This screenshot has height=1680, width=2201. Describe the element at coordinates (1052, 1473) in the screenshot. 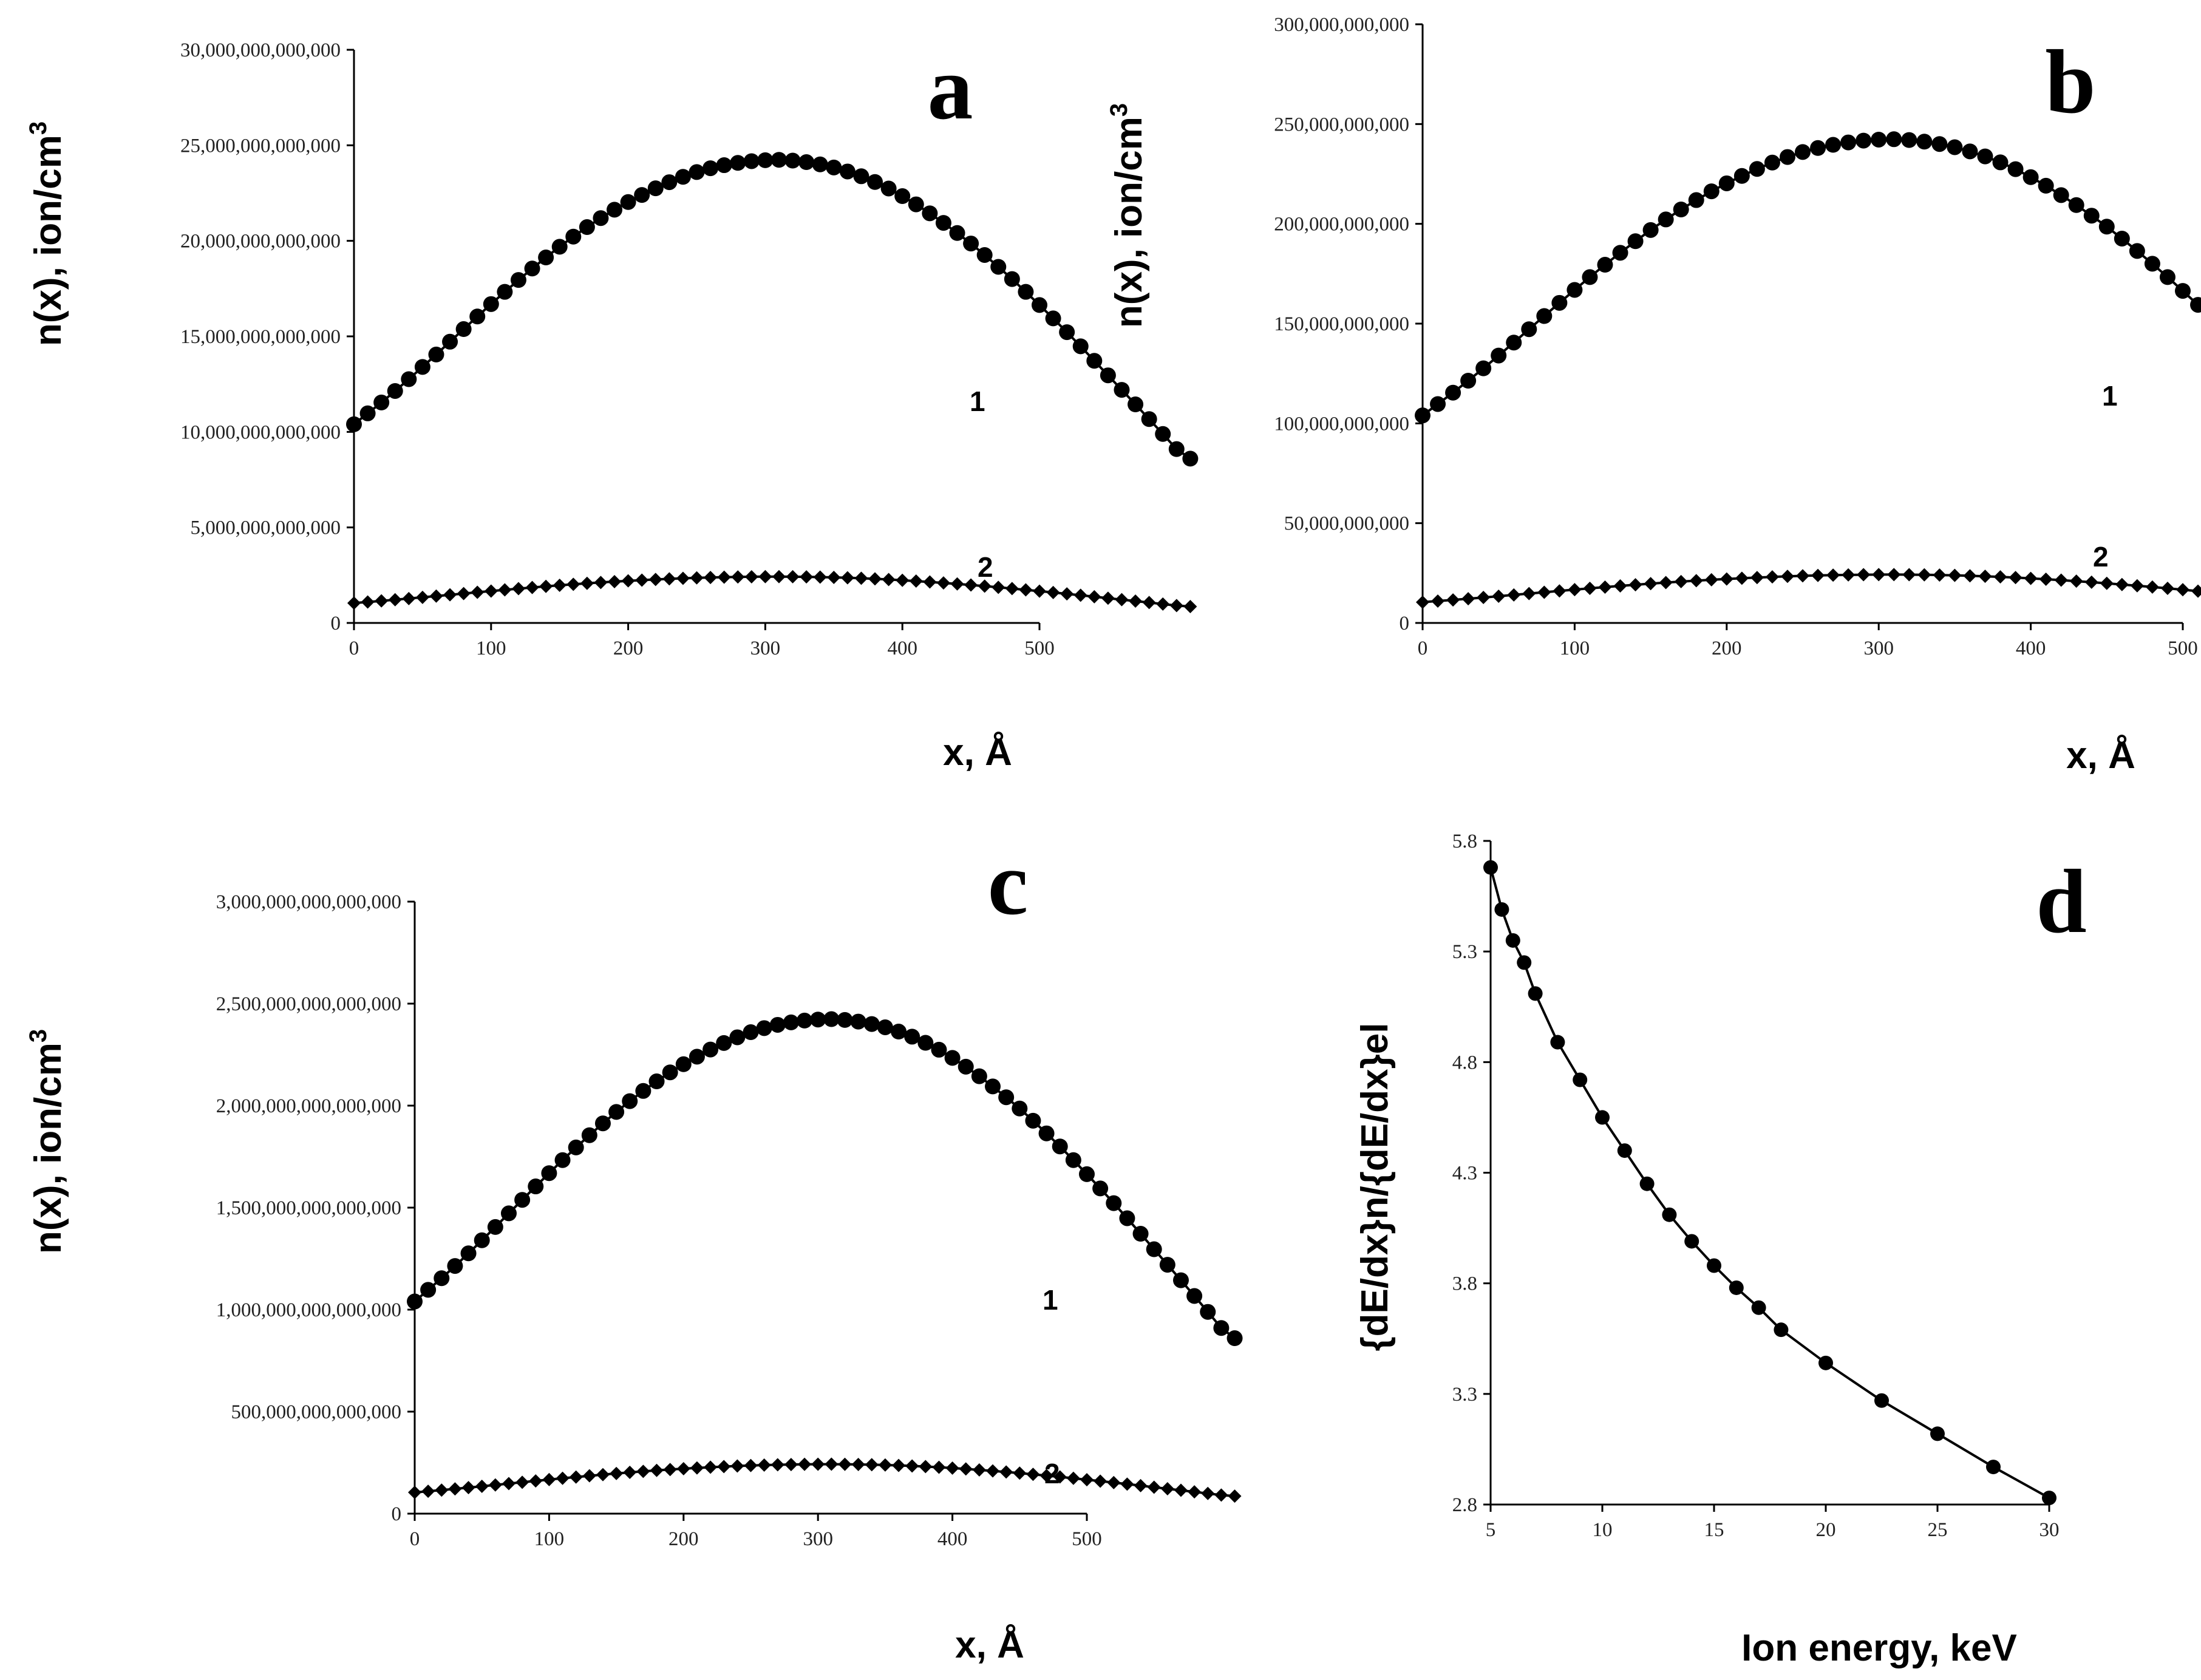

I see `series-label-2: 2` at that location.